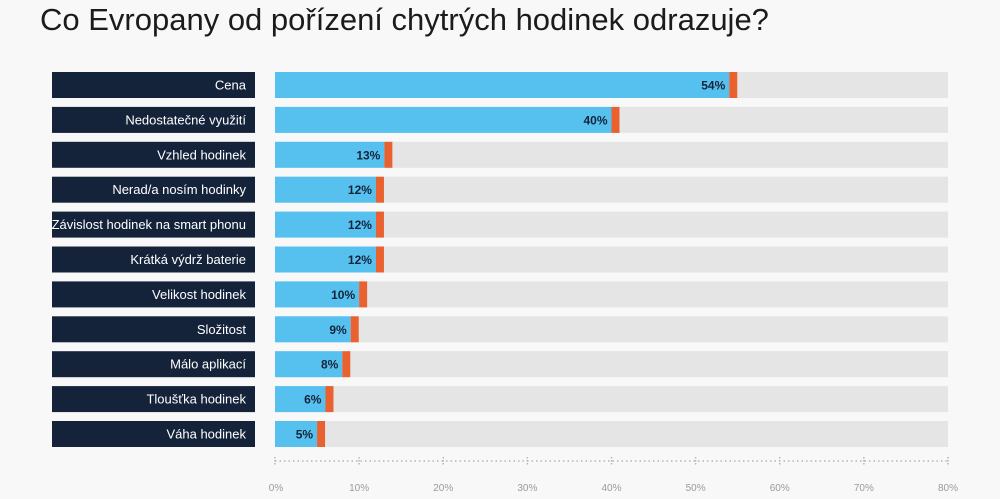  Describe the element at coordinates (780, 488) in the screenshot. I see `x-tick-label: 60%` at that location.